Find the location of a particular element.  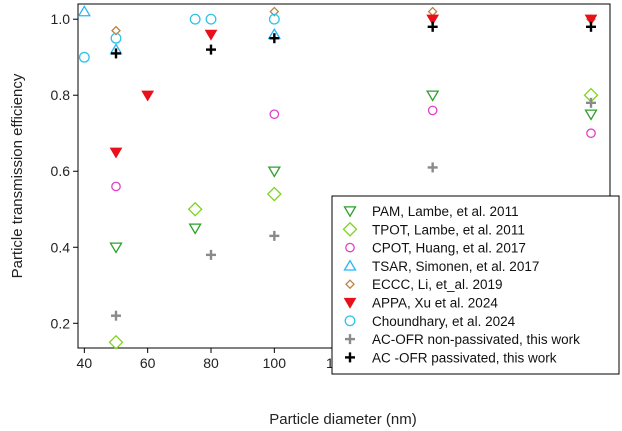

y-axis: 0.2 0.4 0.6 0.8 1.0 is located at coordinates (64, 171).